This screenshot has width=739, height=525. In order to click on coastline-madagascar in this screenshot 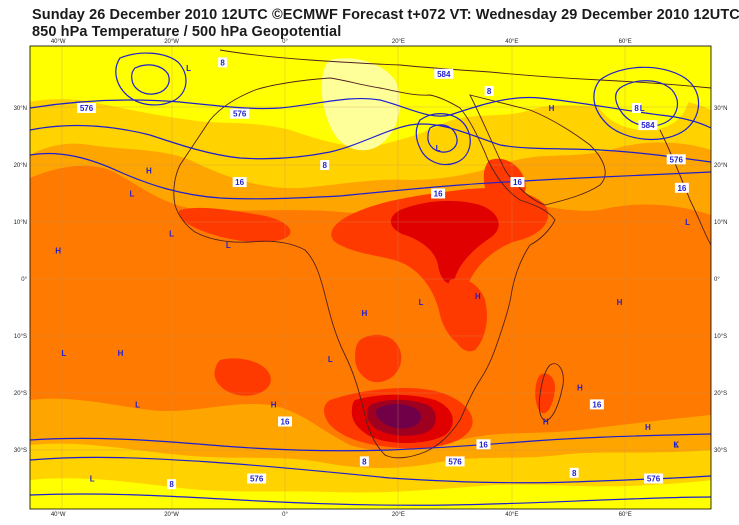, I will do `click(551, 392)`.